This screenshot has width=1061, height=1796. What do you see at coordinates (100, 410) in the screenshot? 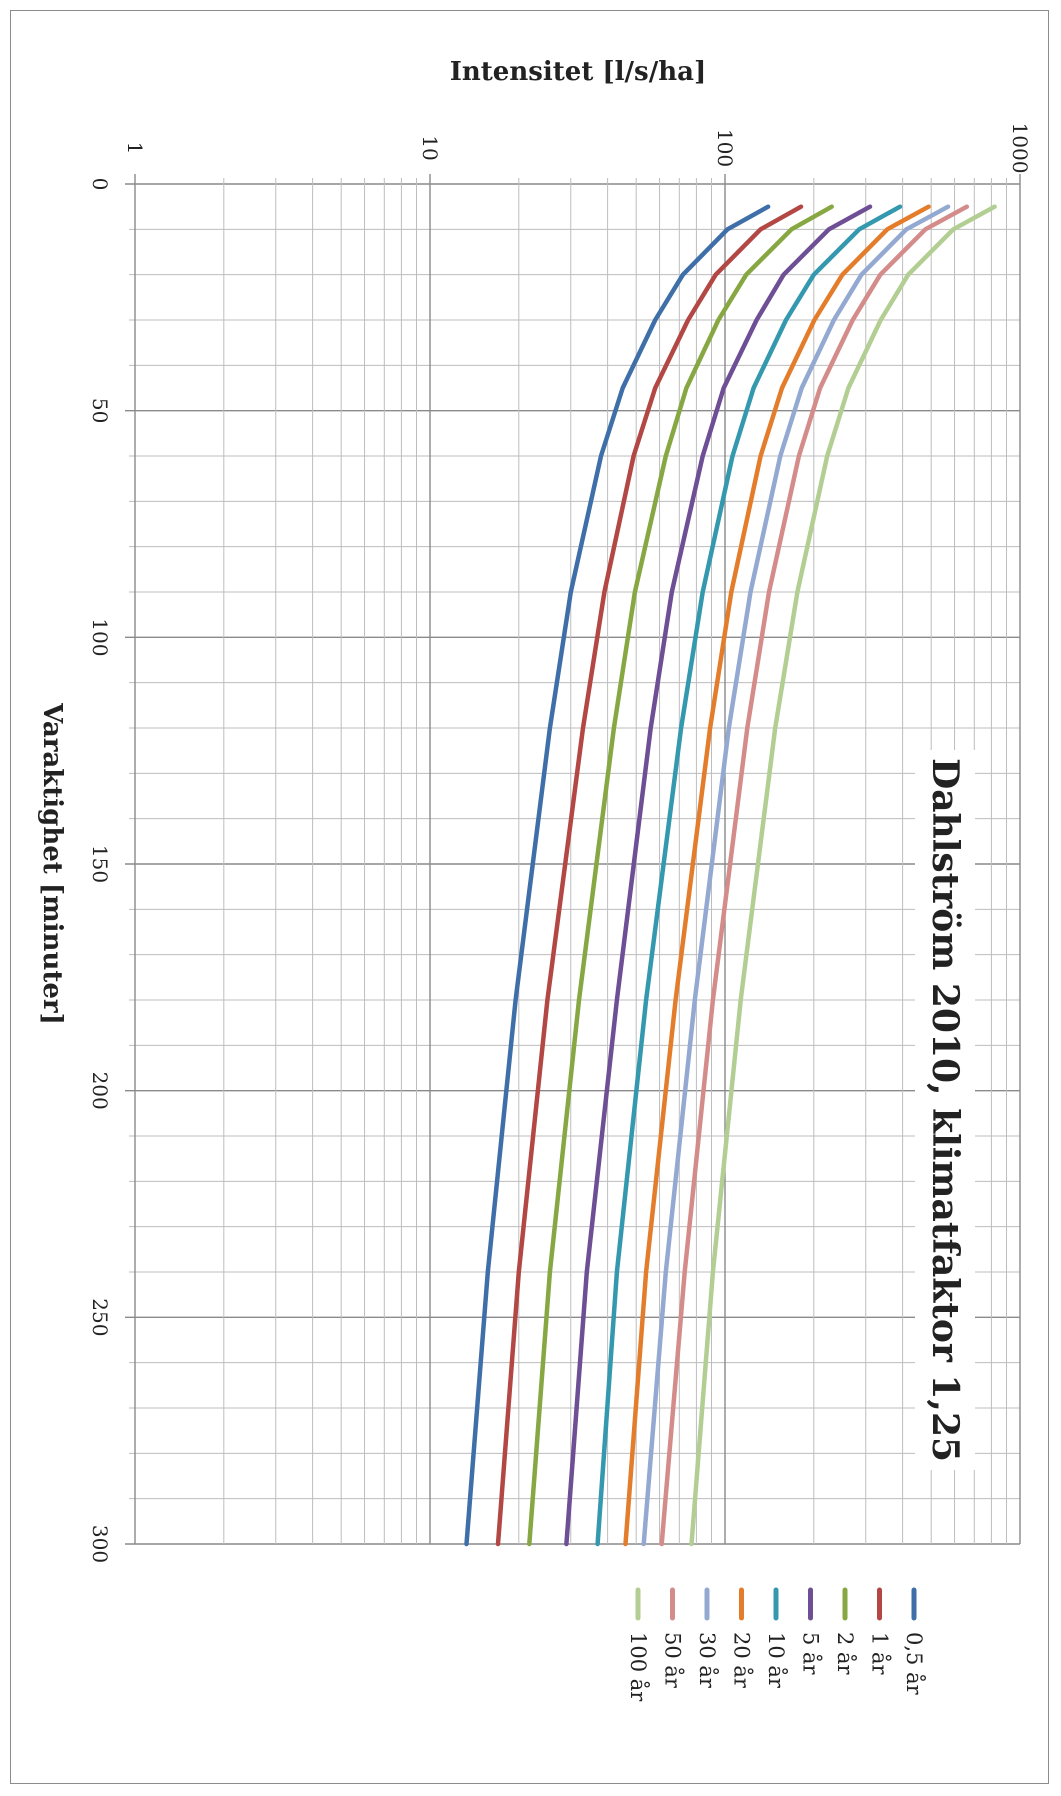
I see `x-tick-label: 50` at bounding box center [100, 410].